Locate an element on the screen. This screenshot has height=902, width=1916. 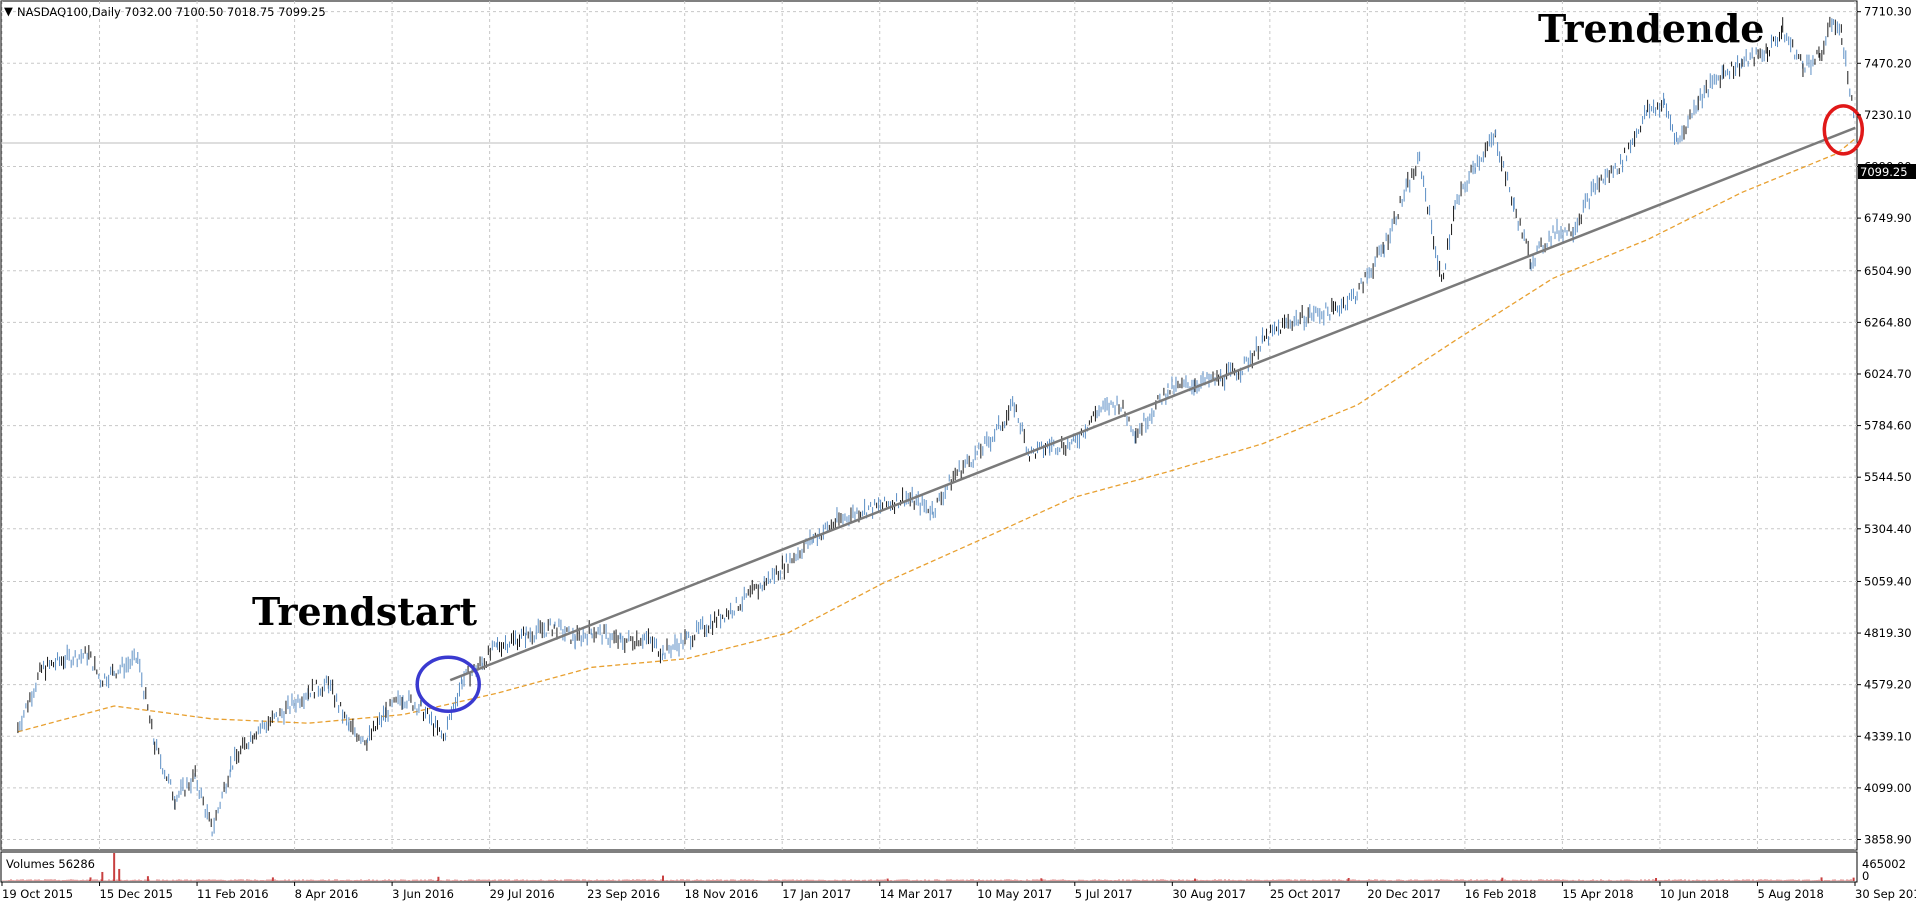
volume-axis-bottom: 0 is located at coordinates (1865, 876).